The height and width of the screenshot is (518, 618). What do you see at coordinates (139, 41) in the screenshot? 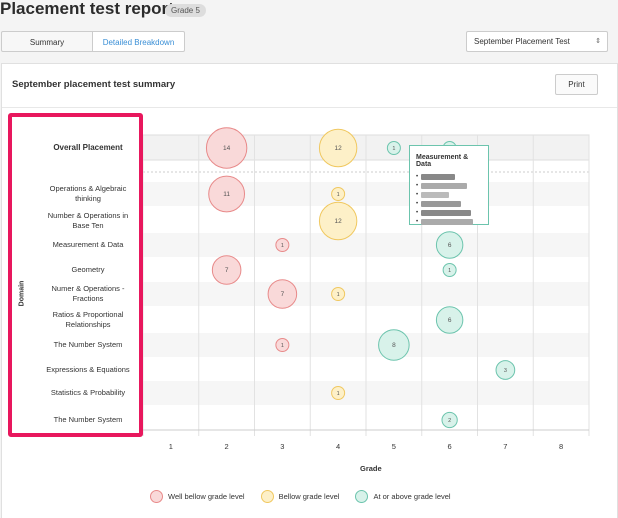
I see `tab-detailed-breakdown: Detailed Breakdown` at bounding box center [139, 41].